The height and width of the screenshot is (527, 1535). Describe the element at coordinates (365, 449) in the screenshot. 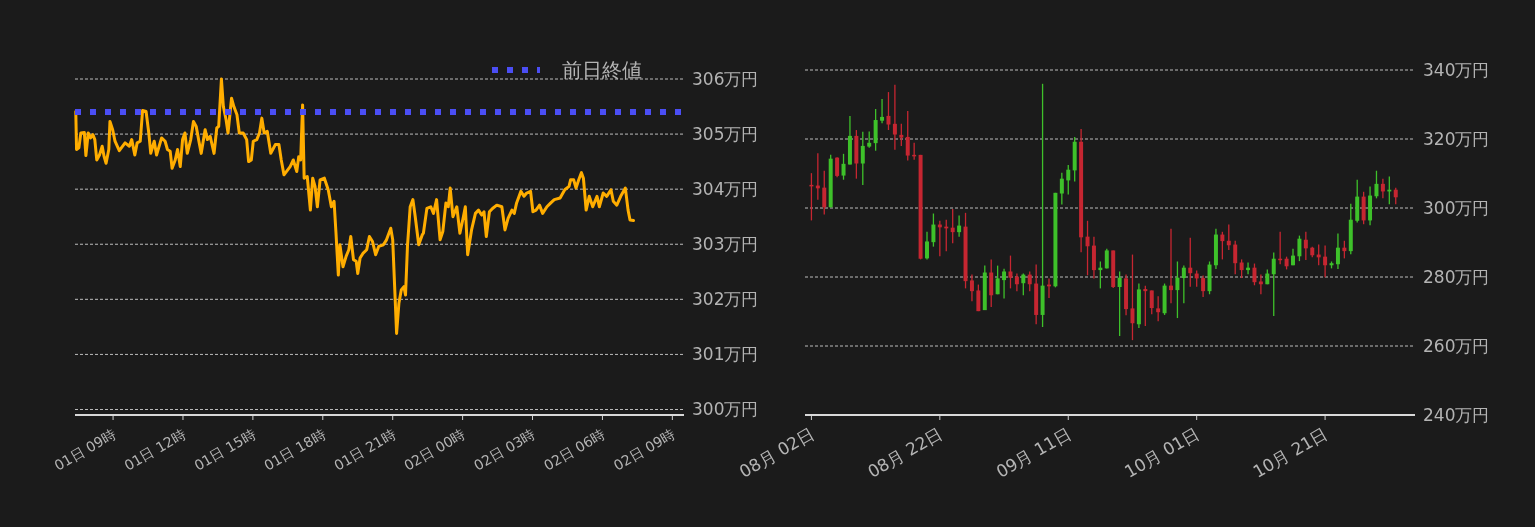

I see `x-tick-label: 01日 21時` at that location.